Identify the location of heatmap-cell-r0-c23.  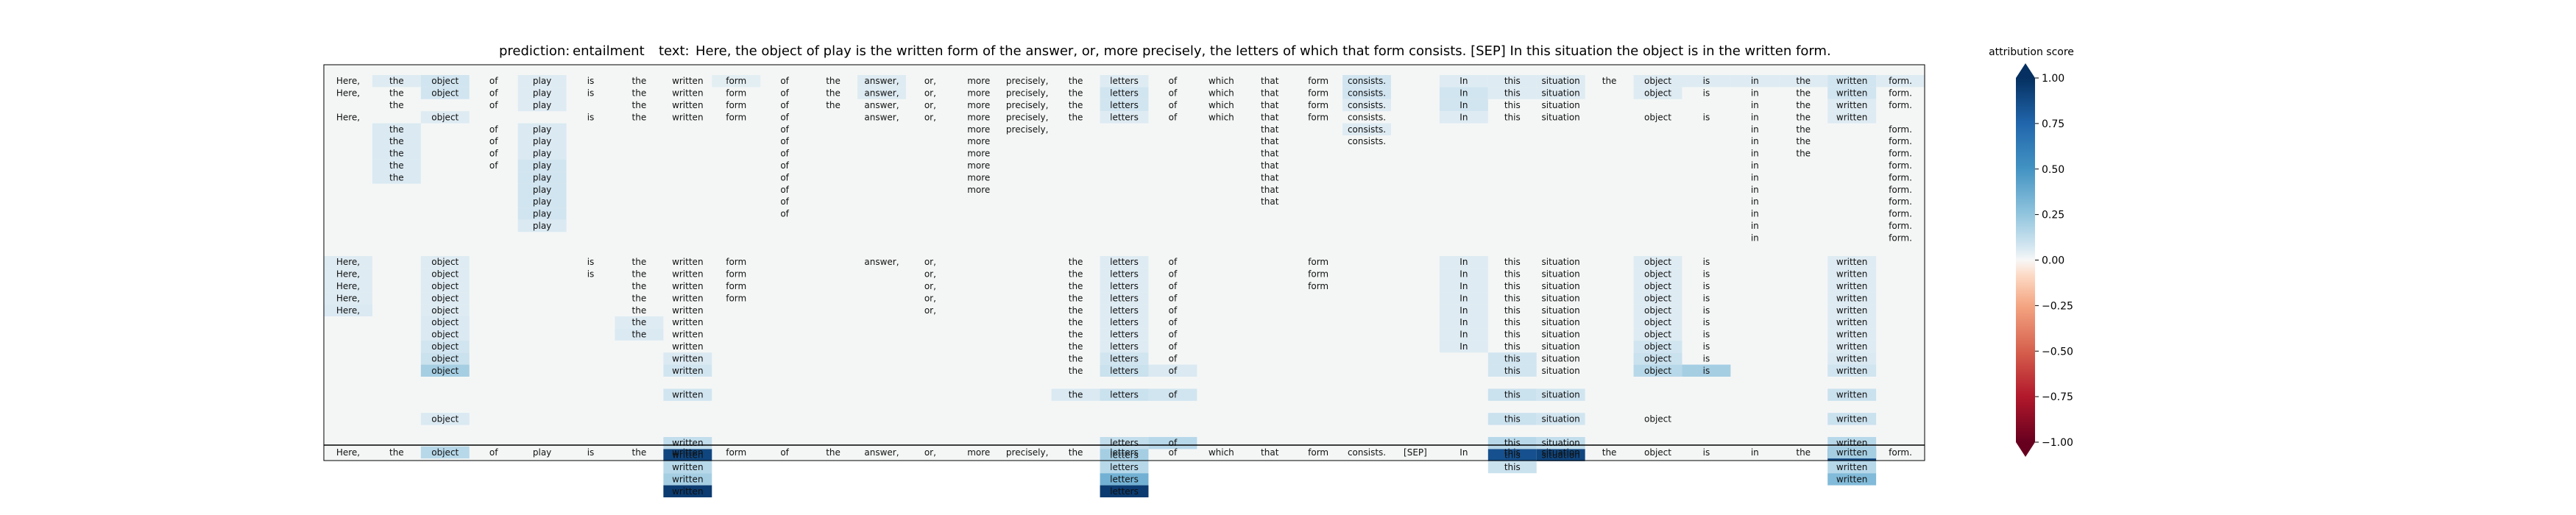
(1463, 82).